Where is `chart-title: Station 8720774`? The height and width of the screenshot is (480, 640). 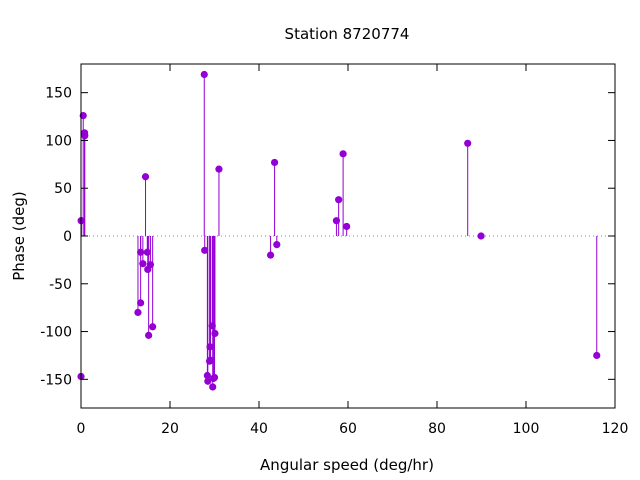
chart-title: Station 8720774 is located at coordinates (347, 34).